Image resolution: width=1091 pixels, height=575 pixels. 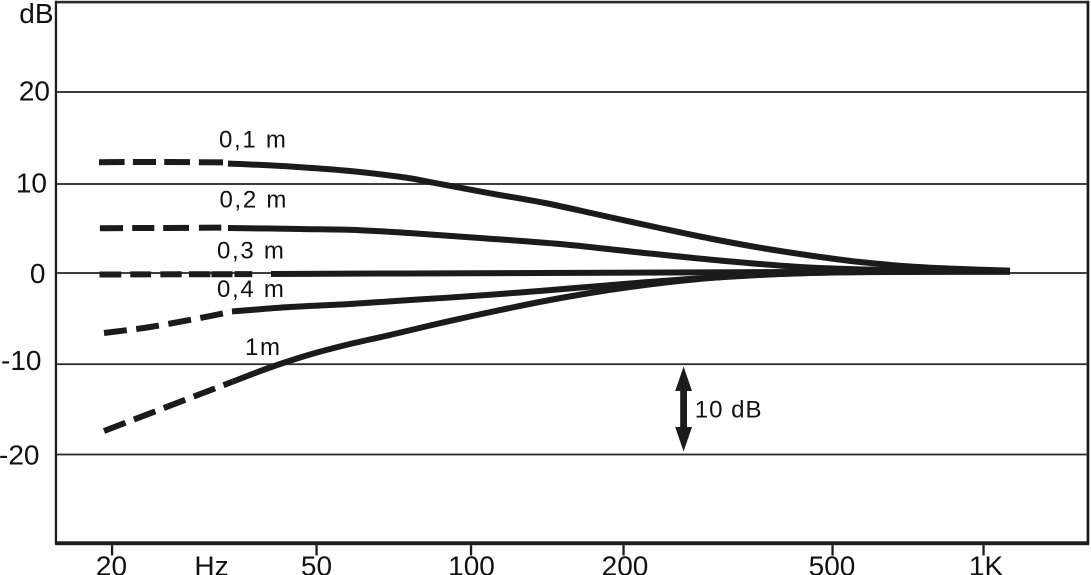 What do you see at coordinates (316, 563) in the screenshot?
I see `svg-text: 50` at bounding box center [316, 563].